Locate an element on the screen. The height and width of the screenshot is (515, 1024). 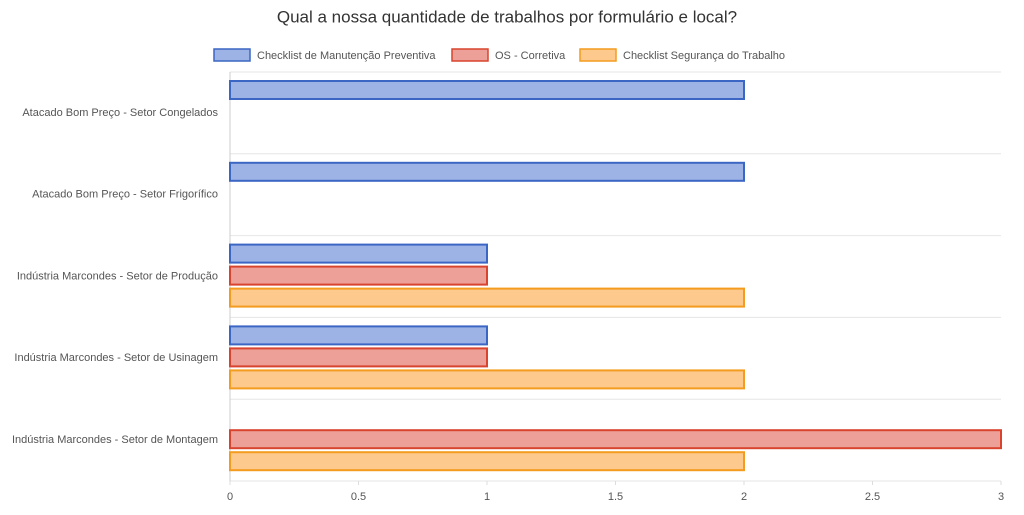
x-tick-label: 0 is located at coordinates (230, 497).